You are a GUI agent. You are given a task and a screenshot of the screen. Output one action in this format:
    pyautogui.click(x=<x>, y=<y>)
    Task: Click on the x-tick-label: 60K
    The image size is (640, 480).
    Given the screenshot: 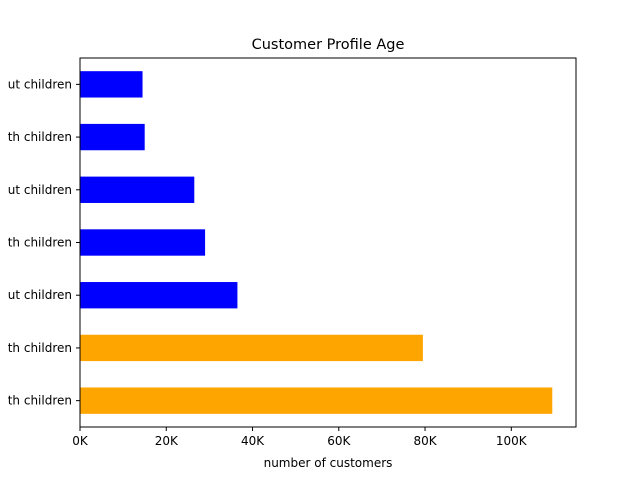 What is the action you would take?
    pyautogui.click(x=339, y=441)
    